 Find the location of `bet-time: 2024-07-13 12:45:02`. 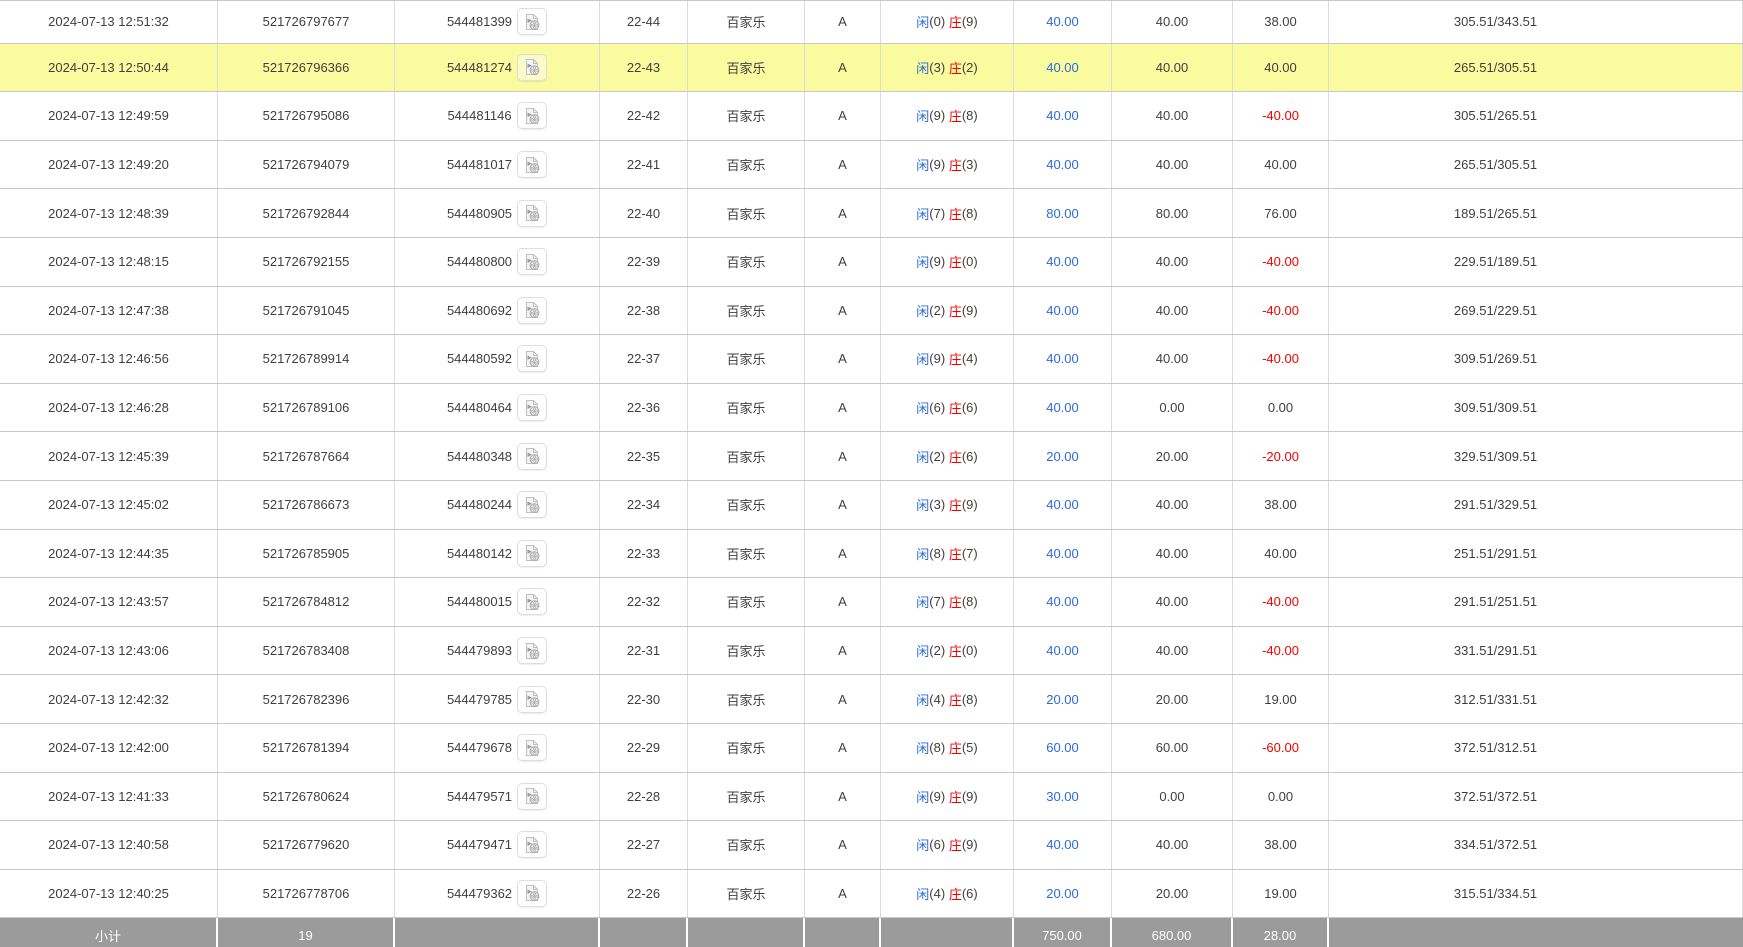

bet-time: 2024-07-13 12:45:02 is located at coordinates (109, 504).